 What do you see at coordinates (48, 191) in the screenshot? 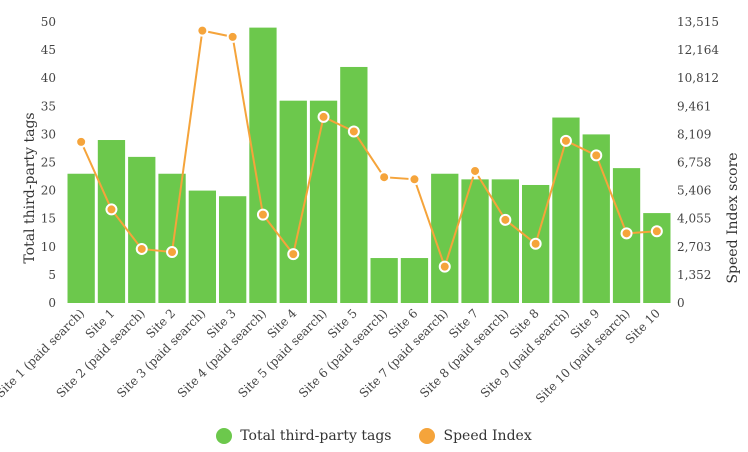
I see `left-tick-label: 20` at bounding box center [48, 191].